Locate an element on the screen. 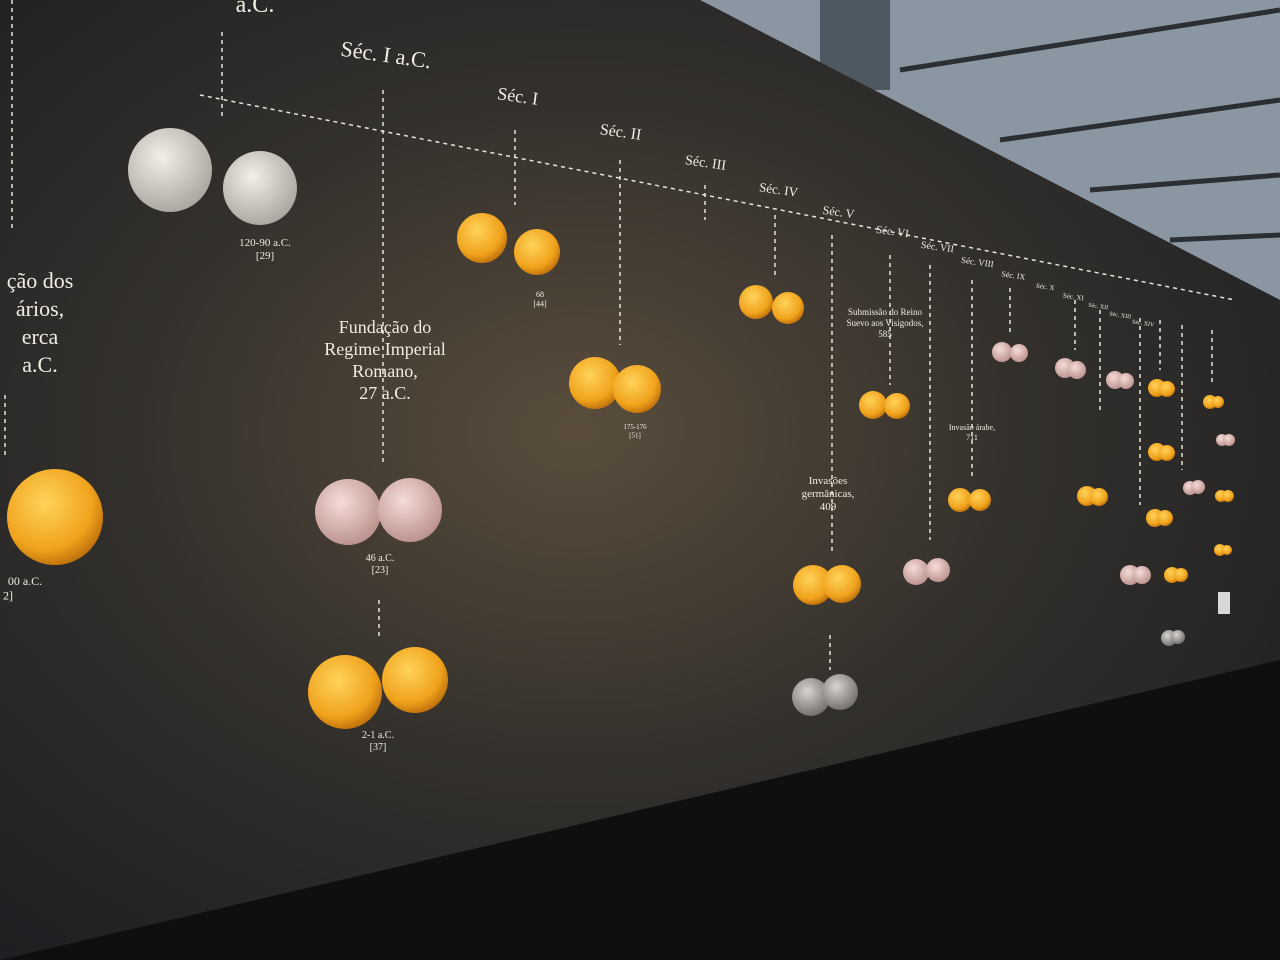 The image size is (1280, 960). annotation-line: Fundação do is located at coordinates (385, 327).